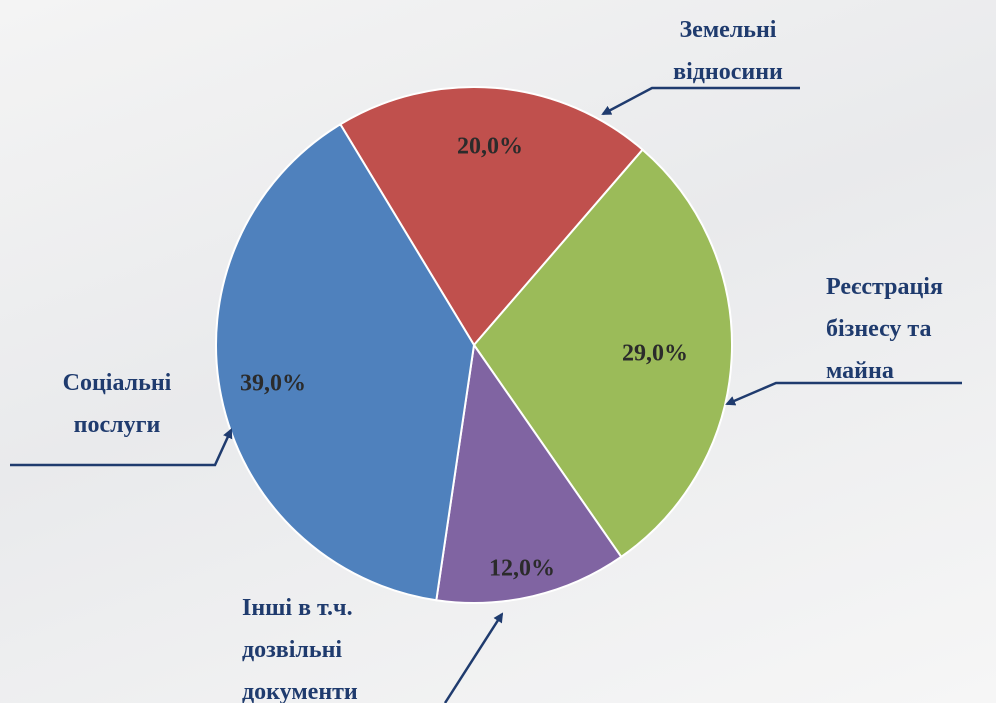  I want to click on category-label: Соціальні послуги, so click(117, 404).